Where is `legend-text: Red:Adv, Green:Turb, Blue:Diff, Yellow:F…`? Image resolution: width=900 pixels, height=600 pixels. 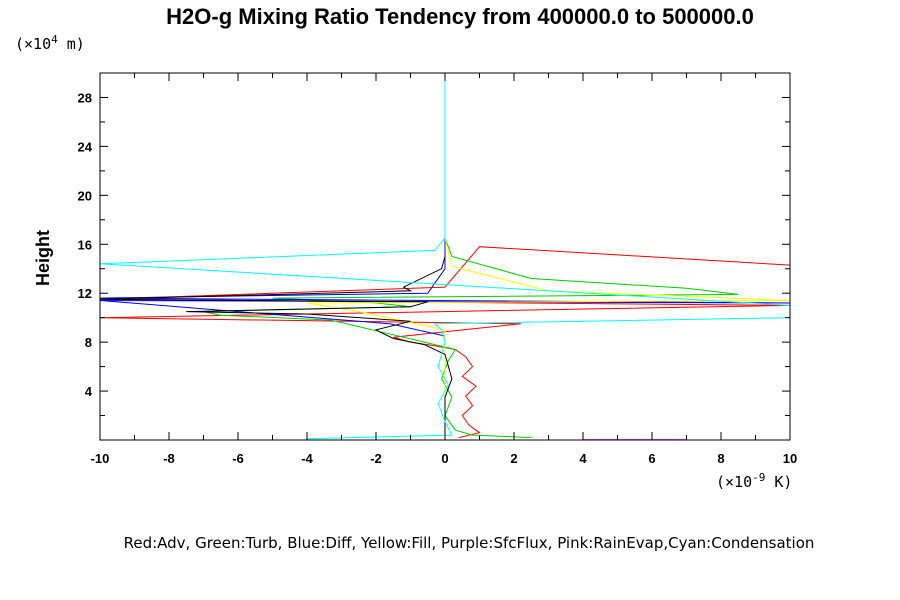 legend-text: Red:Adv, Green:Turb, Blue:Diff, Yellow:F… is located at coordinates (469, 543).